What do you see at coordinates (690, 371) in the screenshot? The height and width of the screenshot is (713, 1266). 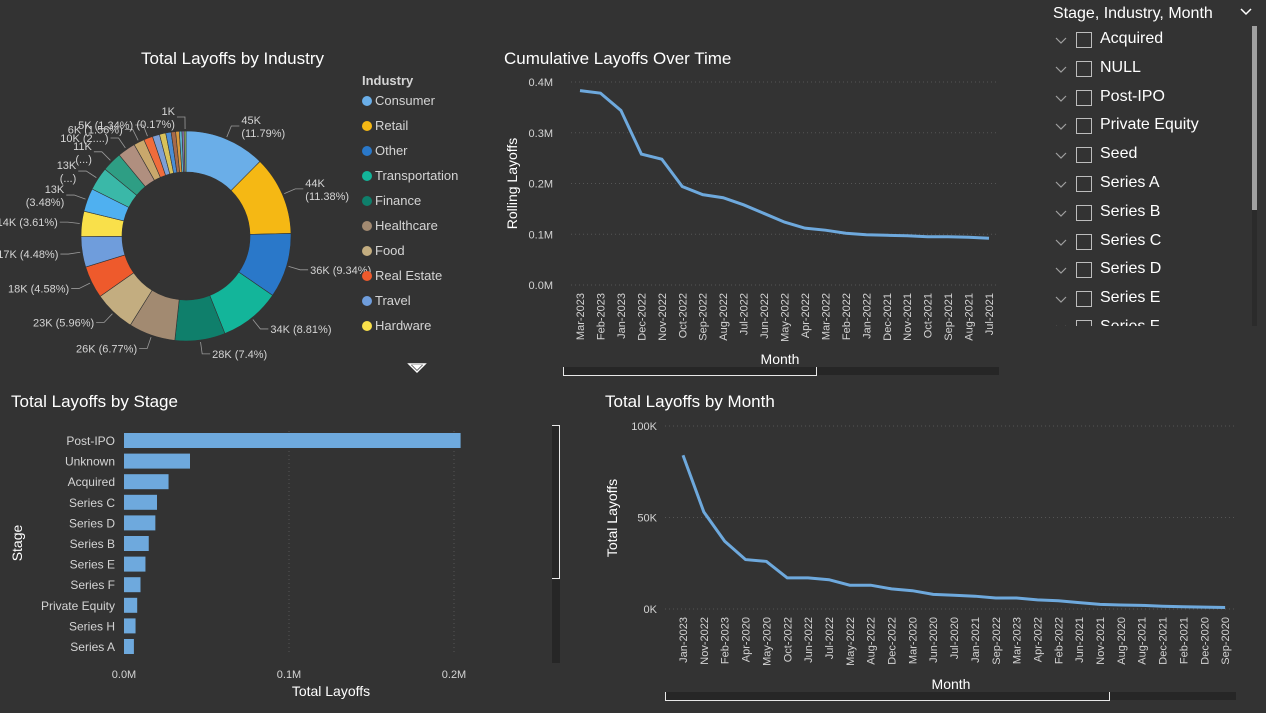 I see `cumulative-scrollbar-thumb` at bounding box center [690, 371].